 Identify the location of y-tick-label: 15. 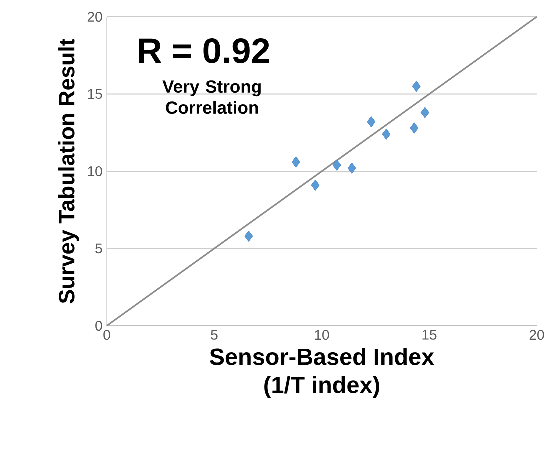
(95, 94).